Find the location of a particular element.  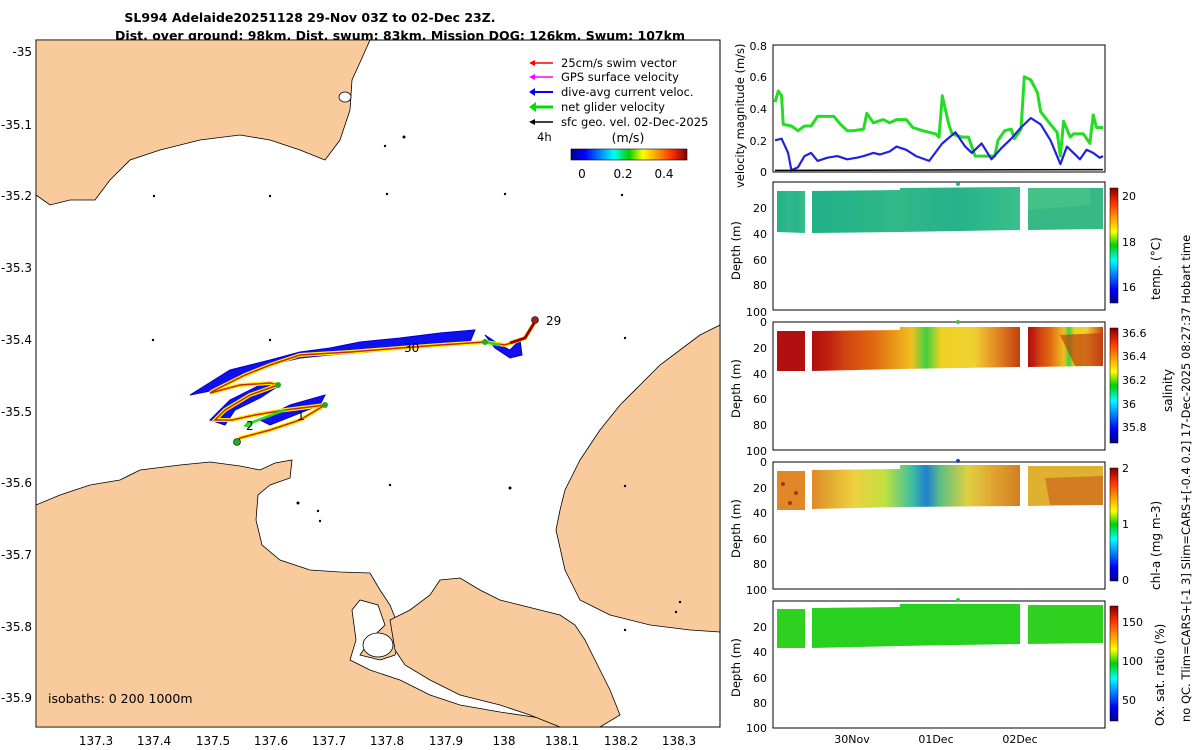

vel-ytick: 0.8 is located at coordinates (759, 46).